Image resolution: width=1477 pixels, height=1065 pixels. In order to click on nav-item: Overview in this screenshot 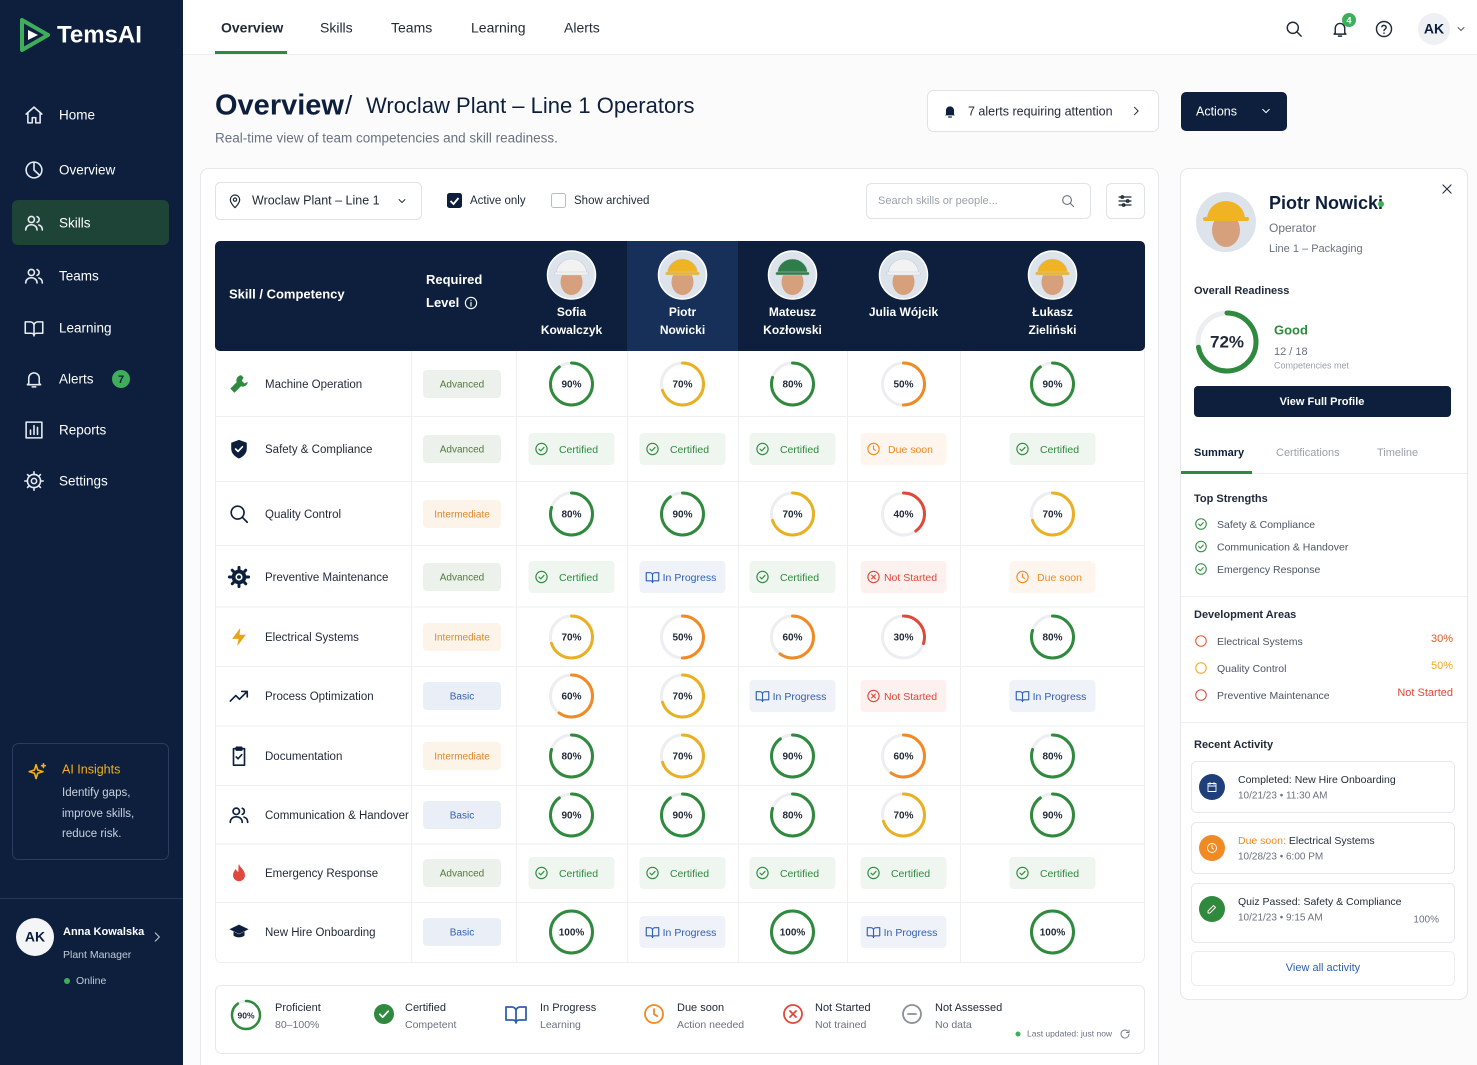, I will do `click(87, 170)`.